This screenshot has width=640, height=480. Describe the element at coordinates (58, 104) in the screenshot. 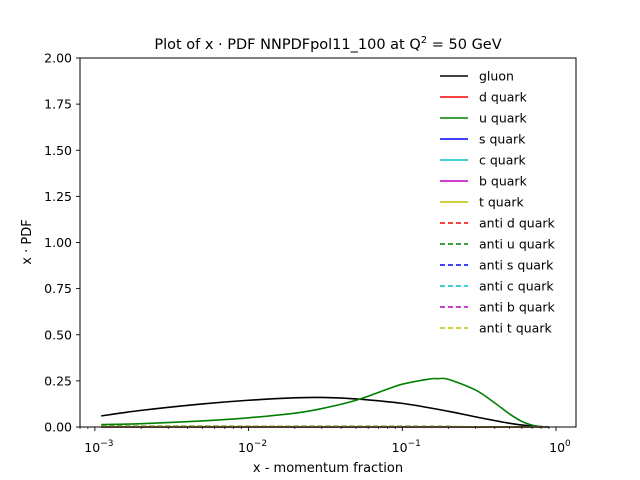

I see `y-tick-label: 1.75` at that location.